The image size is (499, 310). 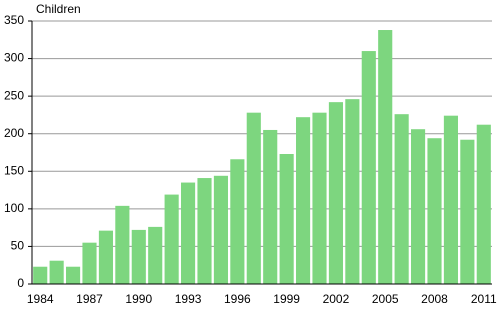 What do you see at coordinates (237, 299) in the screenshot?
I see `x-tick-label: 1996` at bounding box center [237, 299].